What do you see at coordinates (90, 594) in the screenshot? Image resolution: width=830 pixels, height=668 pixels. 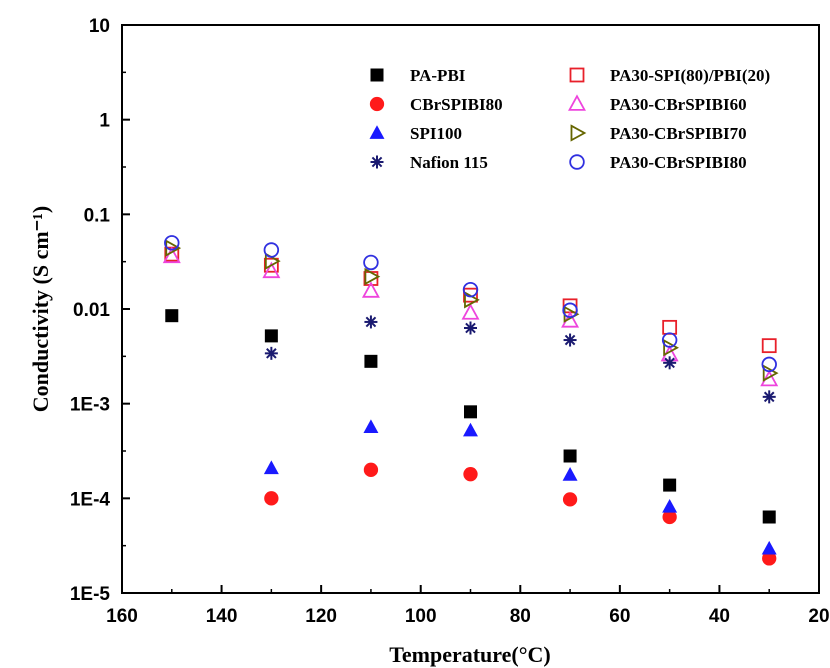 I see `y-tick-label: 1E-5` at bounding box center [90, 594].